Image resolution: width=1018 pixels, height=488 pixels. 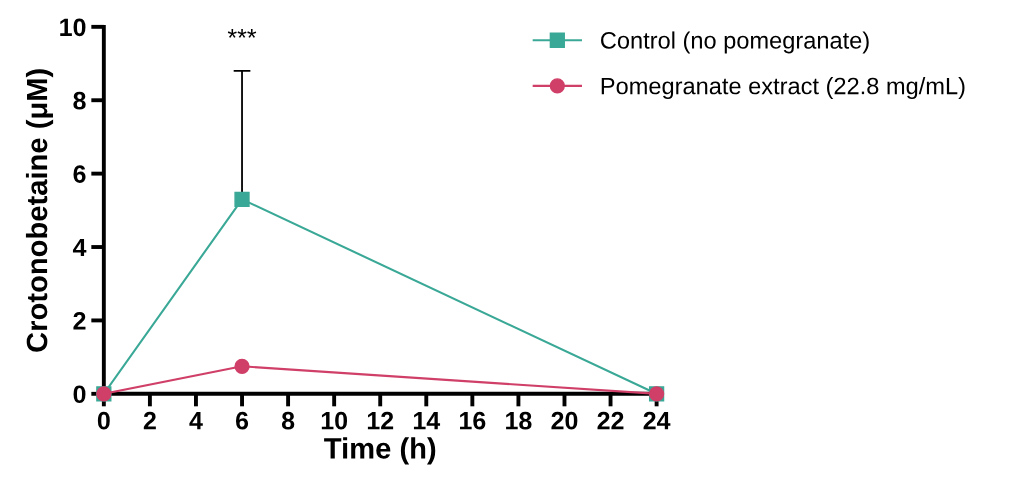 I want to click on annotation: ***, so click(x=242, y=33).